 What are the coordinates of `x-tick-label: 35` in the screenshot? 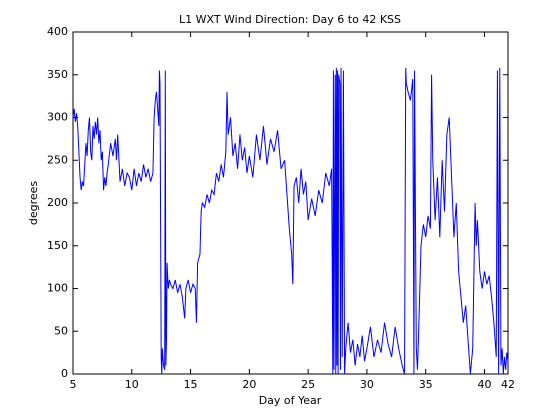 It's located at (426, 384).